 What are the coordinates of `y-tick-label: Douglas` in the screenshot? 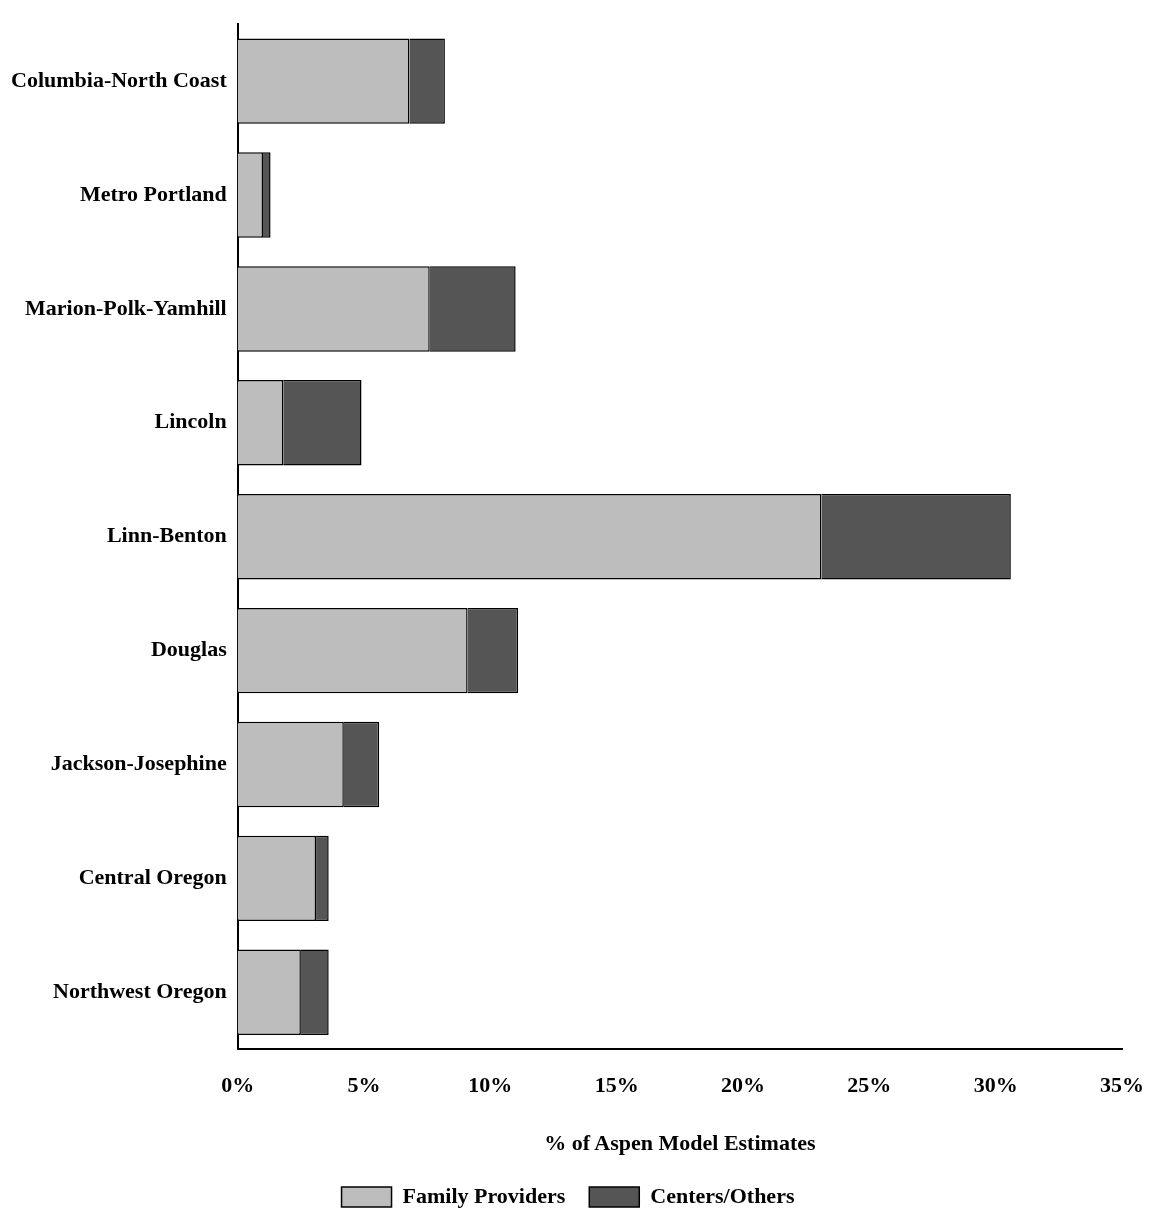 It's located at (189, 649).